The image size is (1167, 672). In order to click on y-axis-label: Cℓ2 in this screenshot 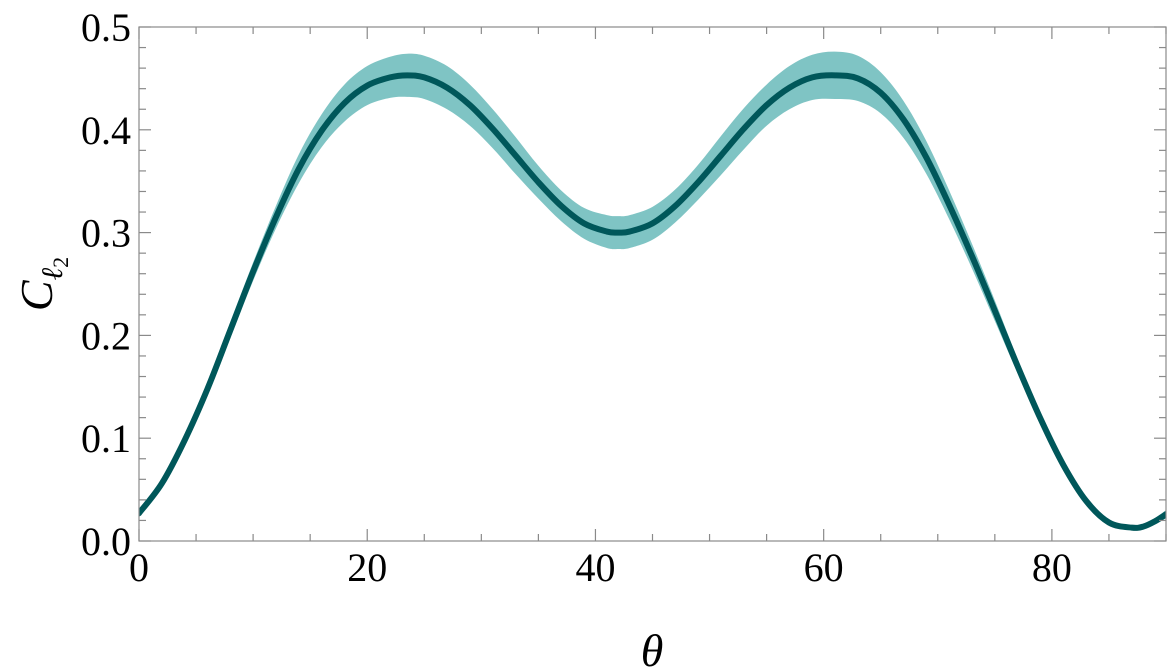, I will do `click(42, 284)`.